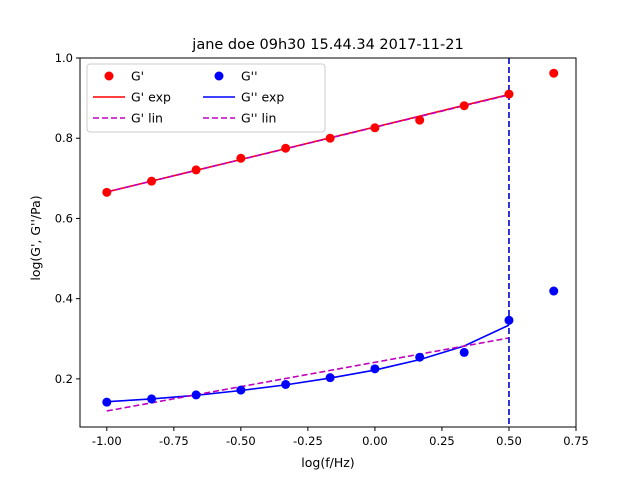 The image size is (640, 484). Describe the element at coordinates (576, 441) in the screenshot. I see `x-tick-label: 0.75` at that location.